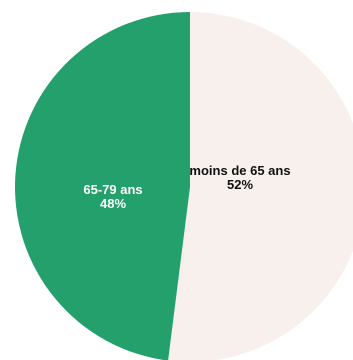 The image size is (353, 360). What do you see at coordinates (239, 170) in the screenshot?
I see `slice-category-label: moins de 65 ans` at bounding box center [239, 170].